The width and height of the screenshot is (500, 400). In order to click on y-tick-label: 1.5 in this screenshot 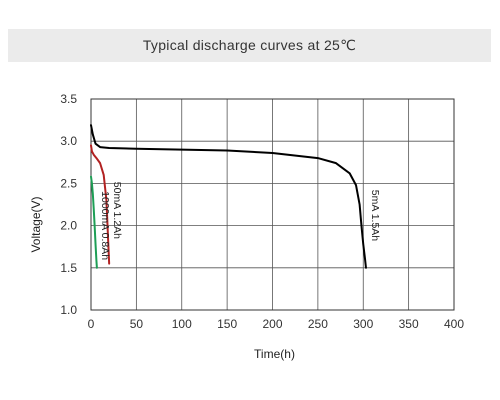, I will do `click(68, 268)`.